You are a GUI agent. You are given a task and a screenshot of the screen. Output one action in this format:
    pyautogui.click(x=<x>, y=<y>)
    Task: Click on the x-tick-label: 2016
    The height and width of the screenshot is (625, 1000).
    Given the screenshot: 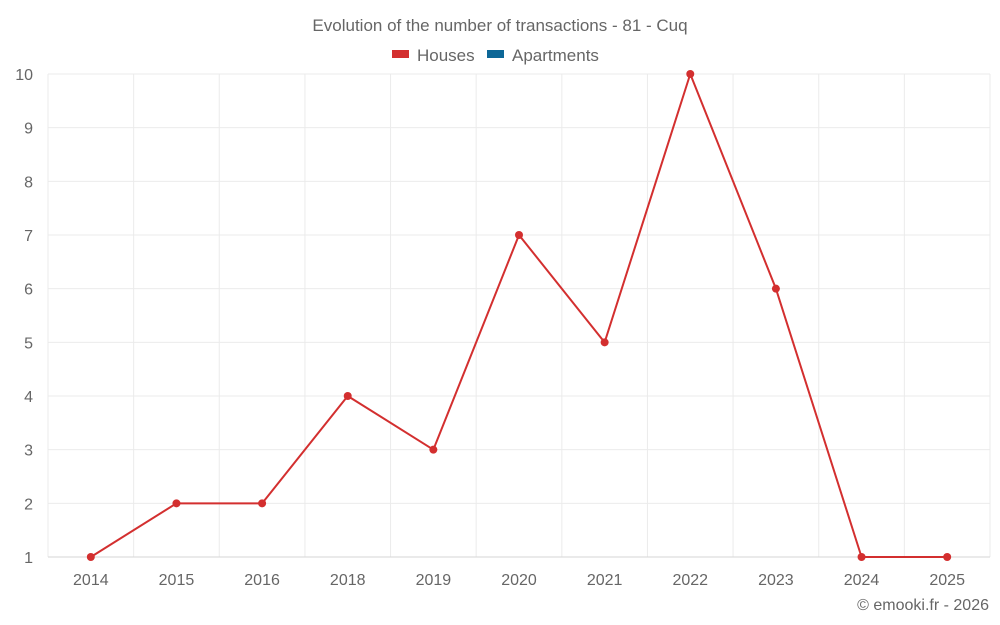 What is the action you would take?
    pyautogui.click(x=262, y=580)
    